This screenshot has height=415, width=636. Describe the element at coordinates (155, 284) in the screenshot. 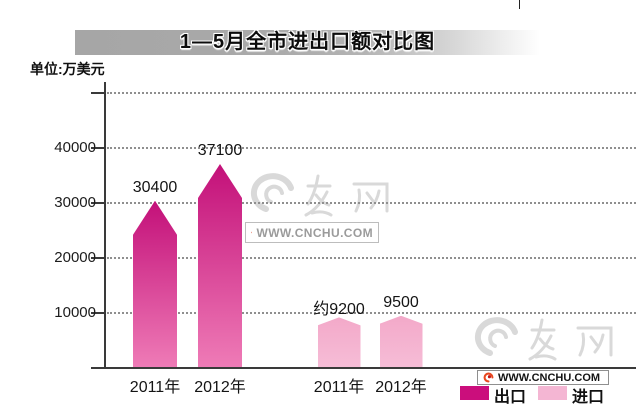

I see `bar-export-2011` at that location.